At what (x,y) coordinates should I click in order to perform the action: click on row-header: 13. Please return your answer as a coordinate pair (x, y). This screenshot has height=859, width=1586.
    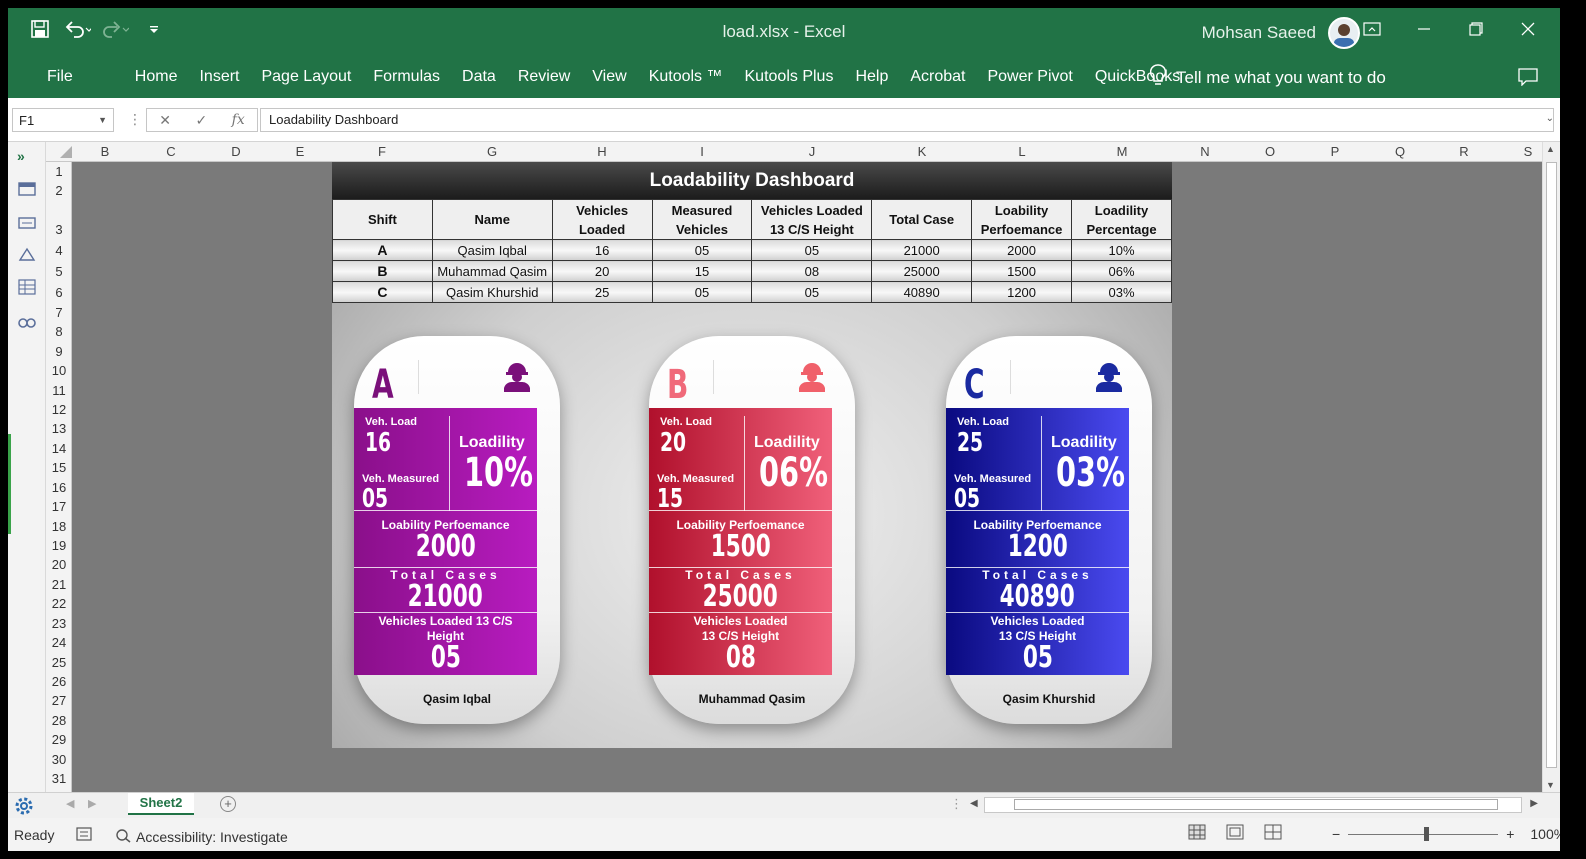
    Looking at the image, I should click on (59, 428).